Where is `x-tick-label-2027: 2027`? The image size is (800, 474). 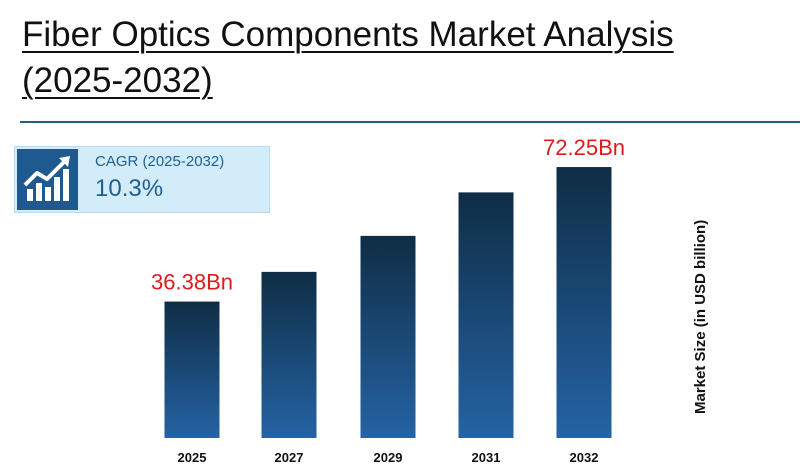 x-tick-label-2027: 2027 is located at coordinates (289, 457).